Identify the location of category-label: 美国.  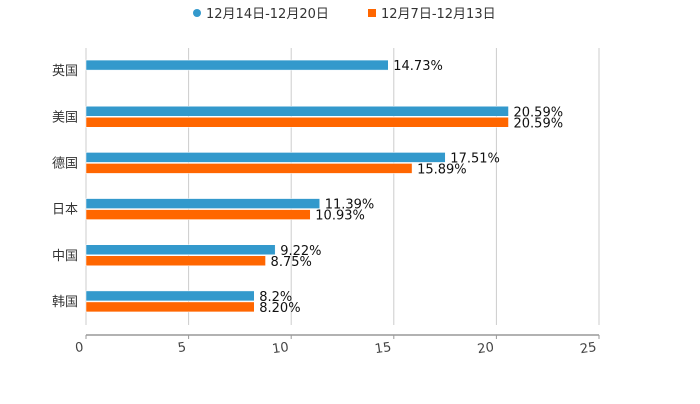
(65, 117).